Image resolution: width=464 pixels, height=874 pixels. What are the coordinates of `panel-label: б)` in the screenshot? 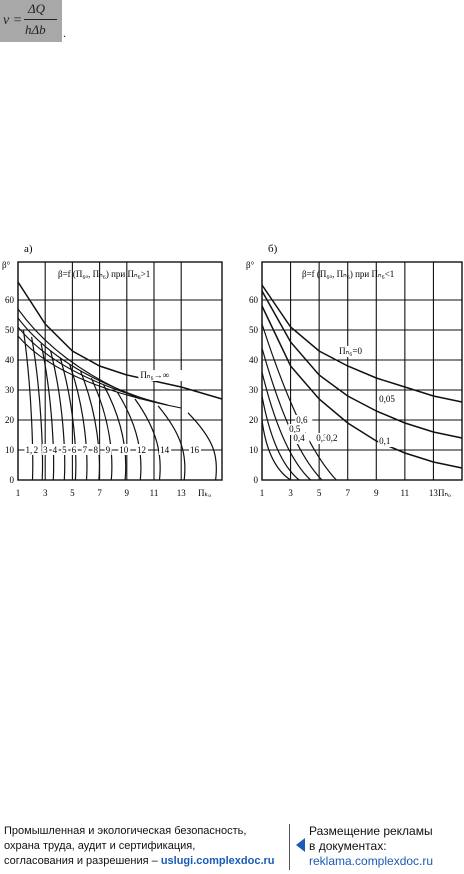 It's located at (273, 249).